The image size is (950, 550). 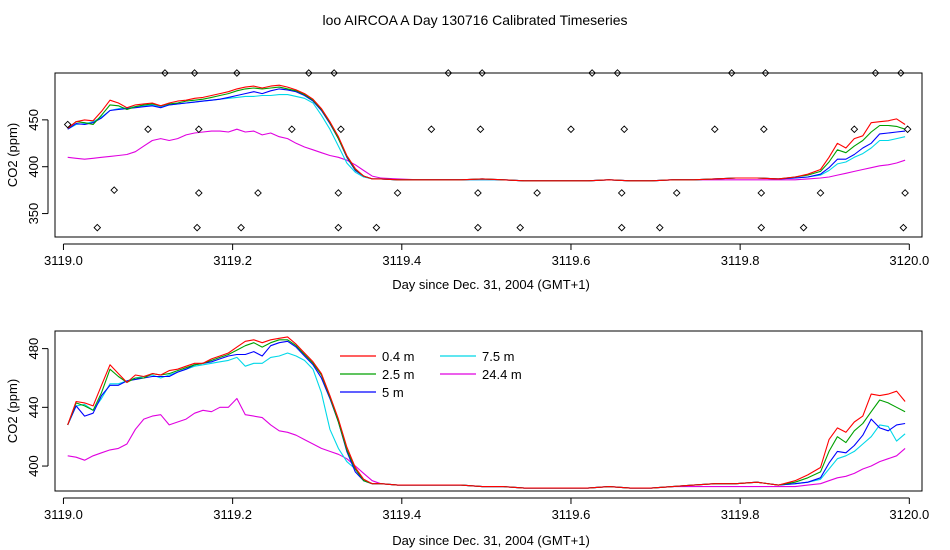 What do you see at coordinates (12, 411) in the screenshot?
I see `y-axis-title-bottom: CO2 (ppm)` at bounding box center [12, 411].